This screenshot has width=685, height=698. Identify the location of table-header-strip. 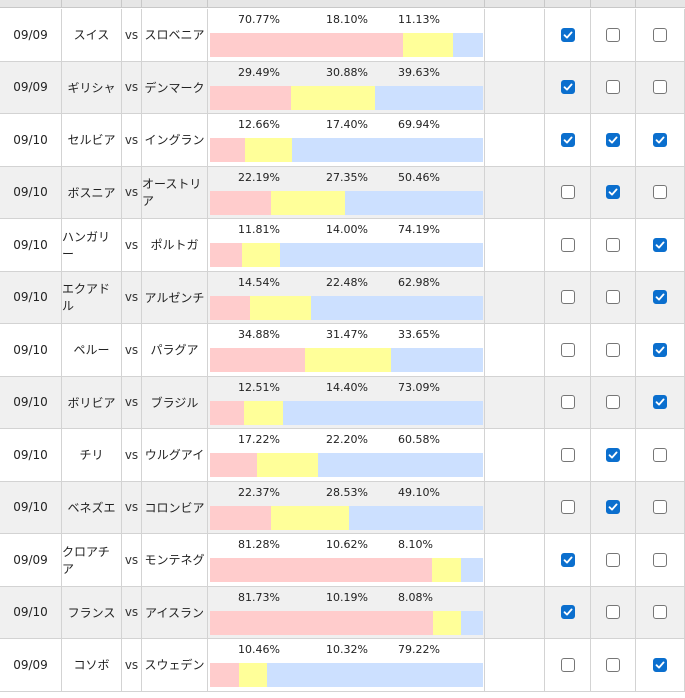
(342, 4).